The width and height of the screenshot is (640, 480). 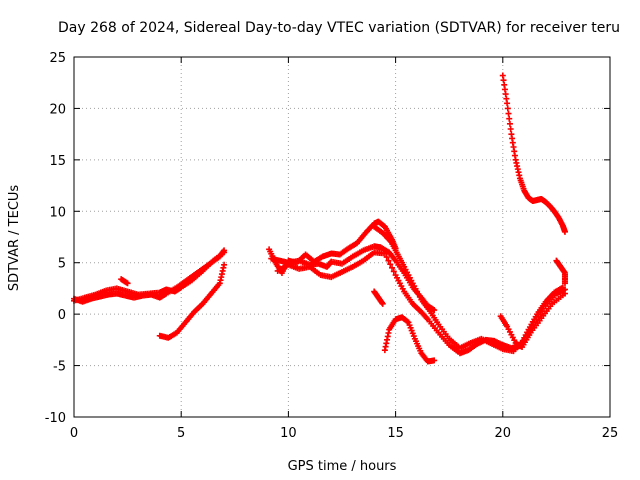 I want to click on x-axis-label: GPS time / hours, so click(x=342, y=466).